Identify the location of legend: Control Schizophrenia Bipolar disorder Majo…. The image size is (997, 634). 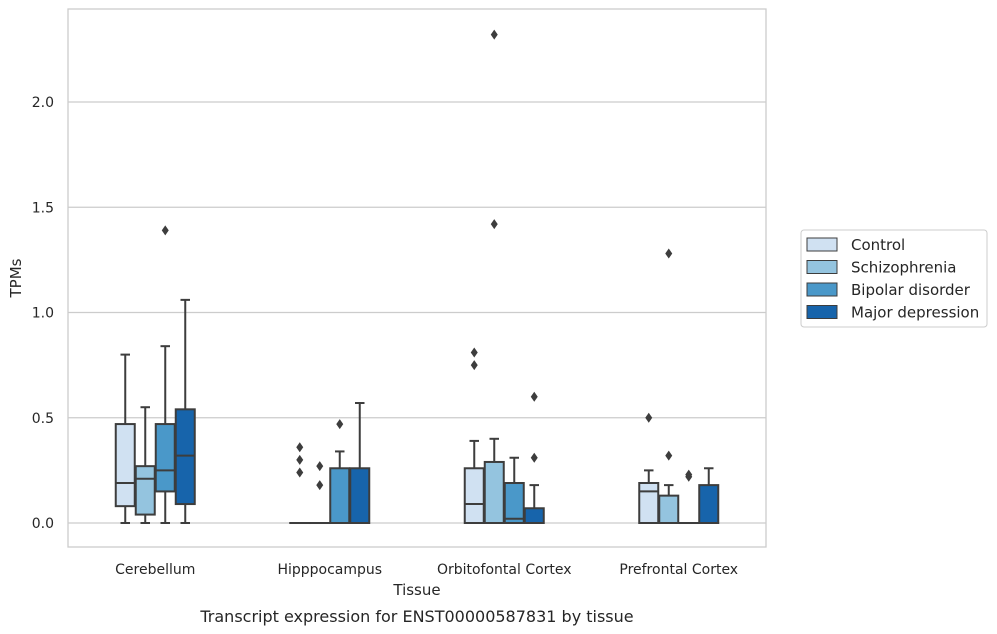
(894, 278).